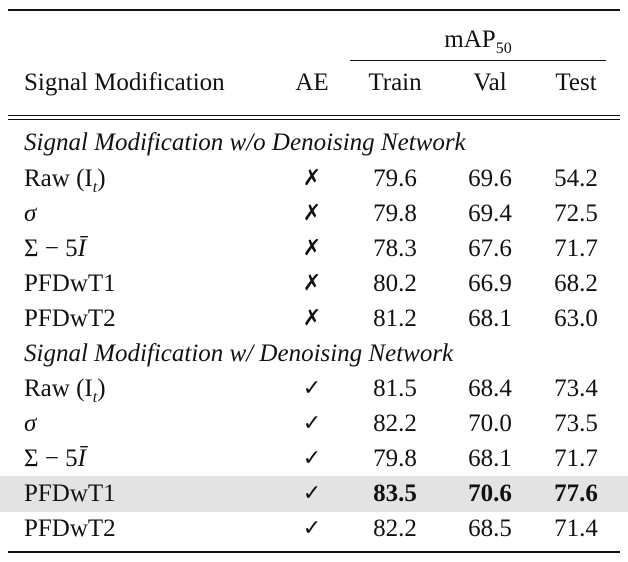  Describe the element at coordinates (395, 388) in the screenshot. I see `train-cell: 81.5` at that location.